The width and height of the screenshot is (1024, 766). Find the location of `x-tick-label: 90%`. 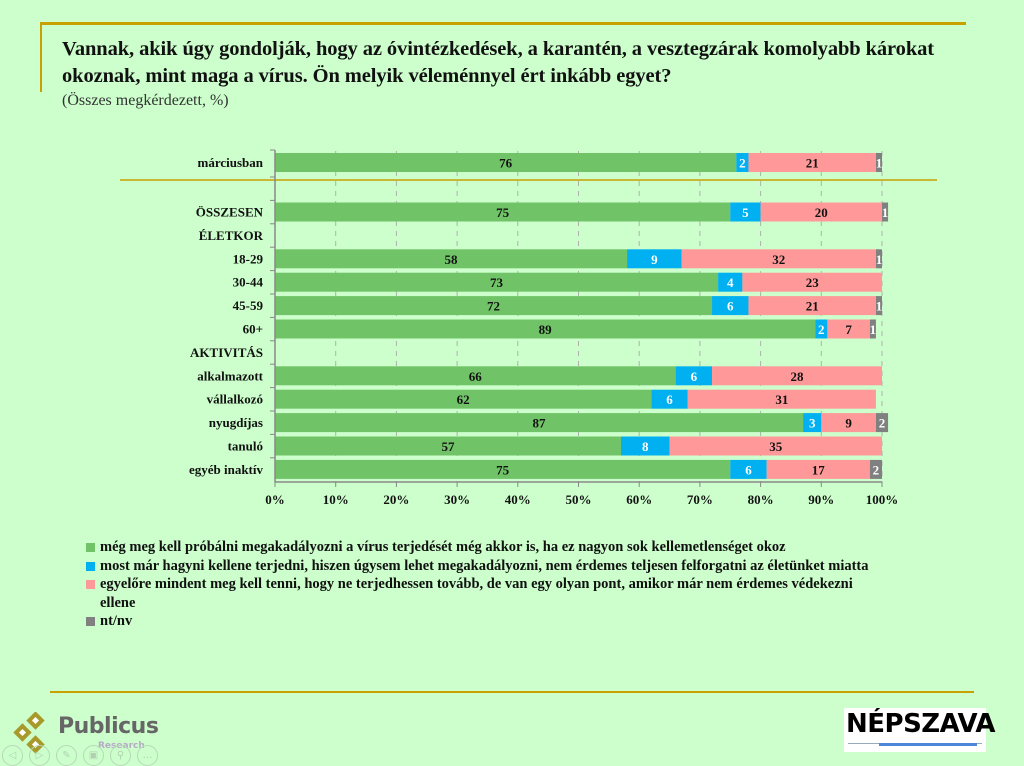

x-tick-label: 90% is located at coordinates (821, 499).